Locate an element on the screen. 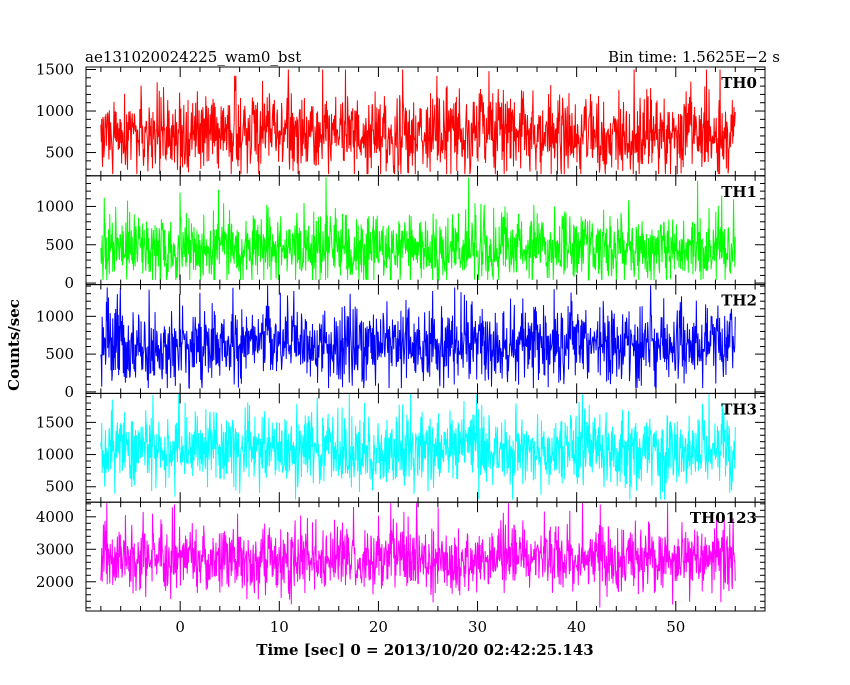 The image size is (850, 685). panel-th0: 500 1000 1500 TH0 is located at coordinates (401, 118).